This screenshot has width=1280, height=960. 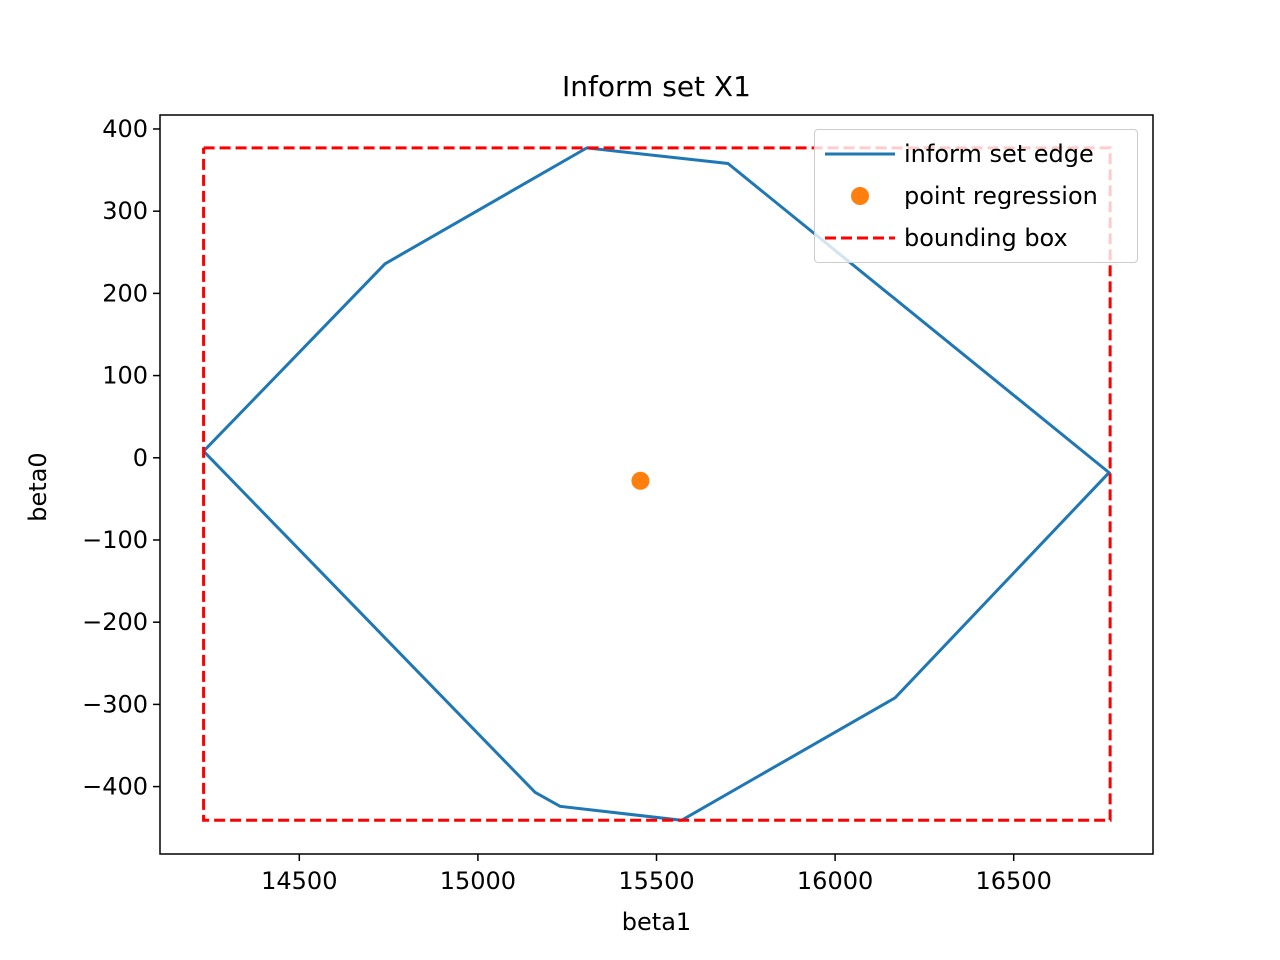 I want to click on y-tick-label: 100, so click(x=125, y=376).